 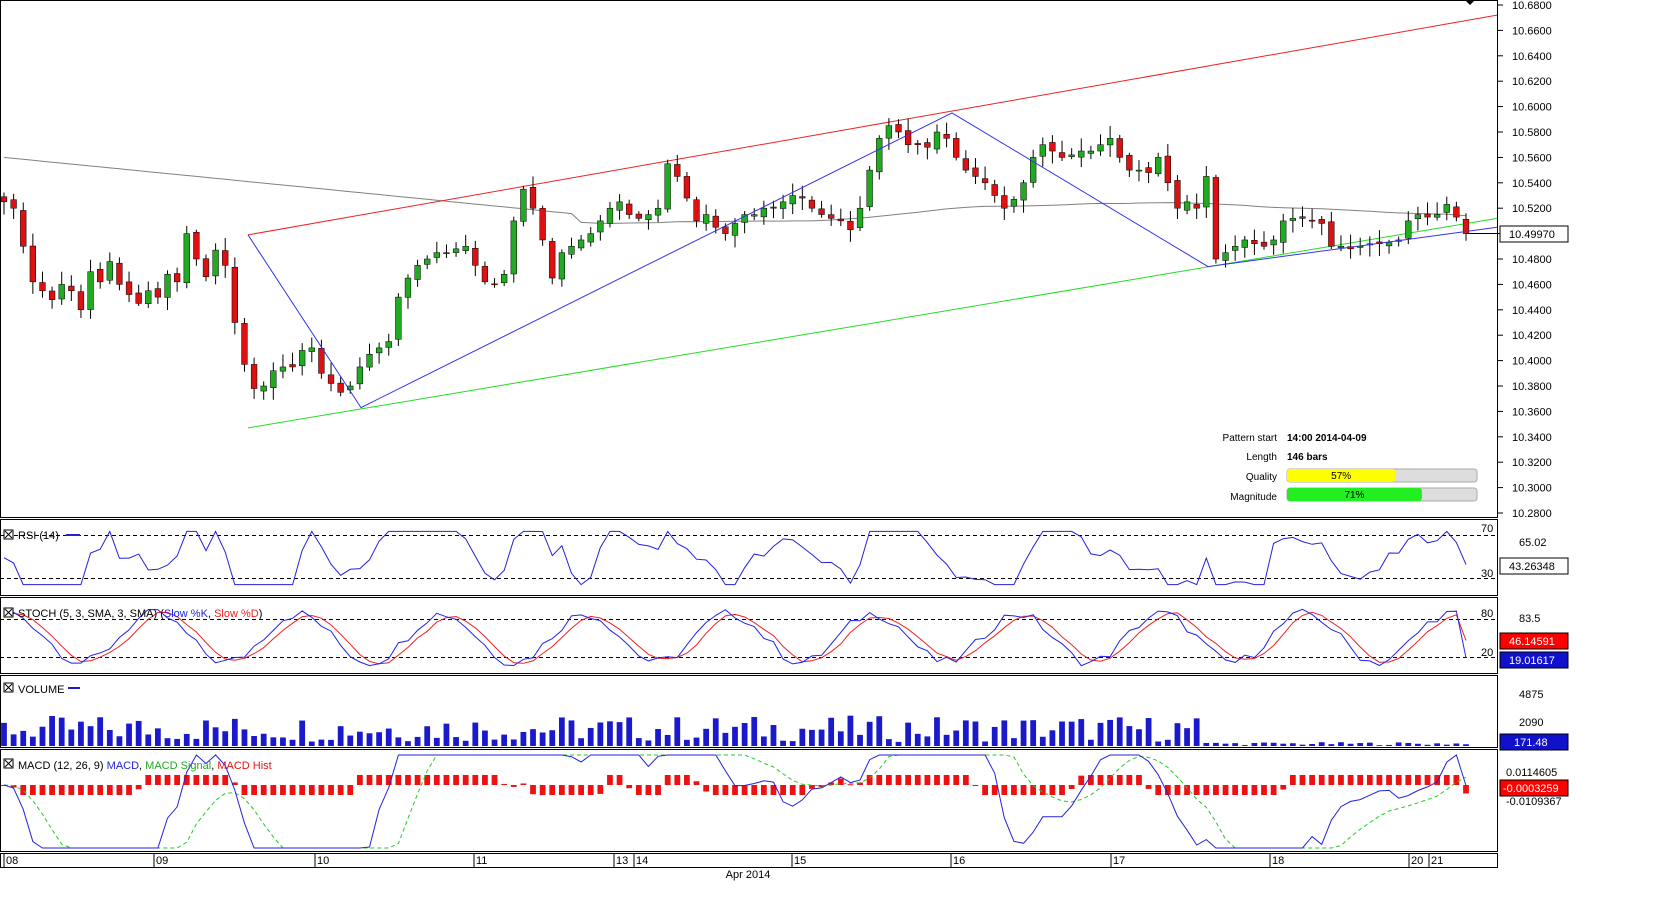 I want to click on macd-legend-label: MACD, so click(x=123, y=766).